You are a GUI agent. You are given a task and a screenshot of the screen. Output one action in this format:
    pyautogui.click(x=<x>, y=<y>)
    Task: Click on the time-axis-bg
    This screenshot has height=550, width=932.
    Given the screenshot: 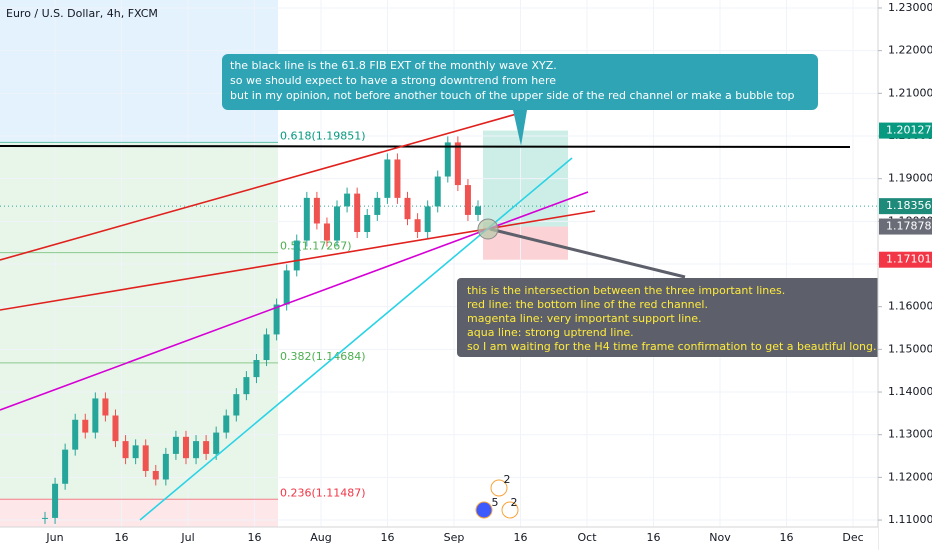 What is the action you would take?
    pyautogui.click(x=439, y=538)
    